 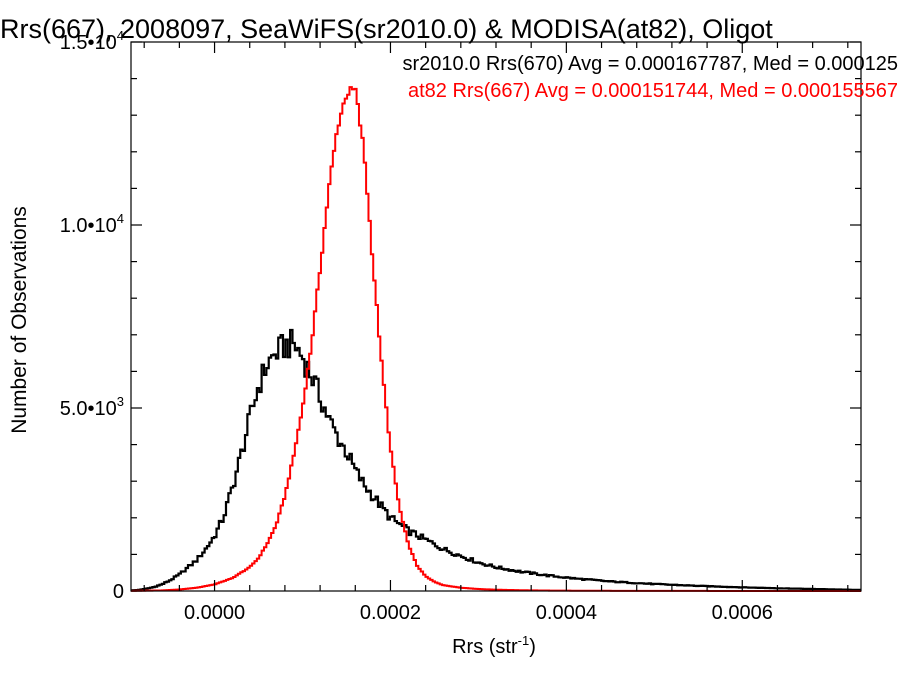 I want to click on y-tick-label: 1.5•104, so click(x=92, y=41).